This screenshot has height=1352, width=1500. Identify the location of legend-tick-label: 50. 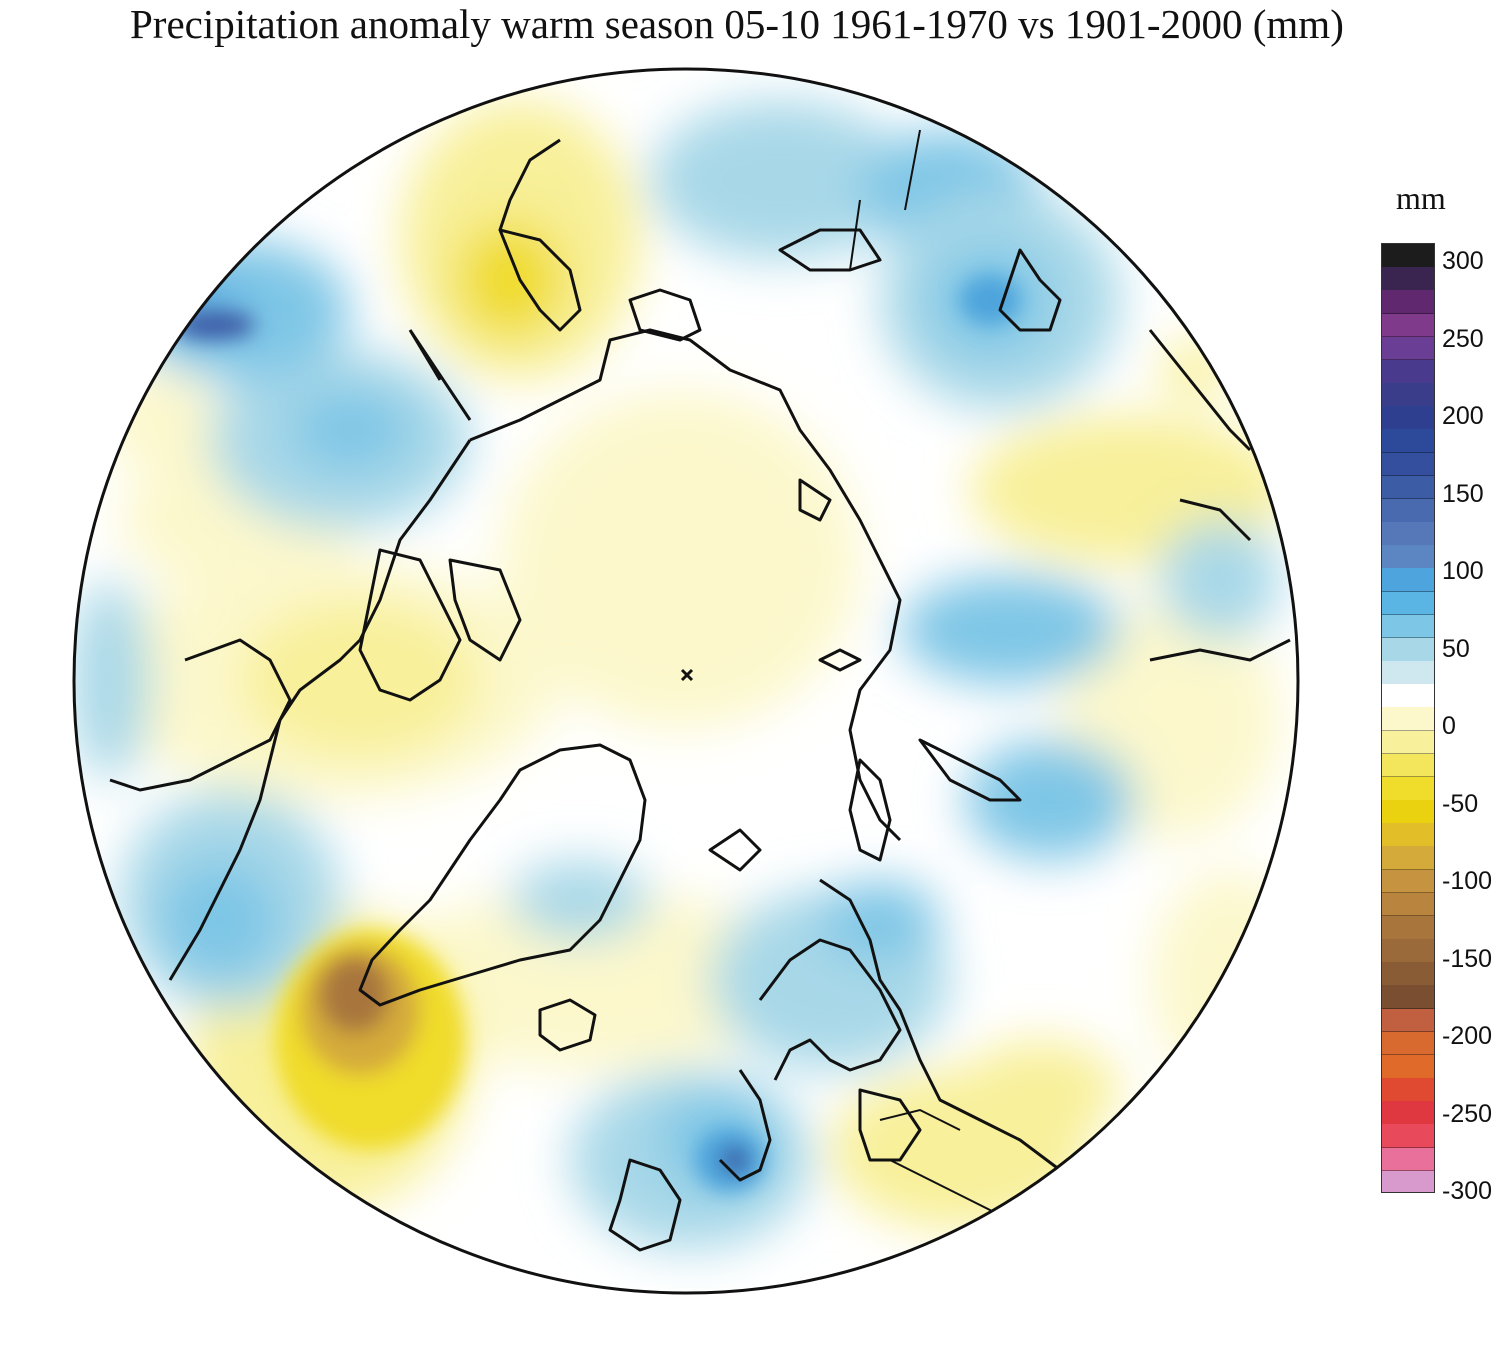
(1456, 648).